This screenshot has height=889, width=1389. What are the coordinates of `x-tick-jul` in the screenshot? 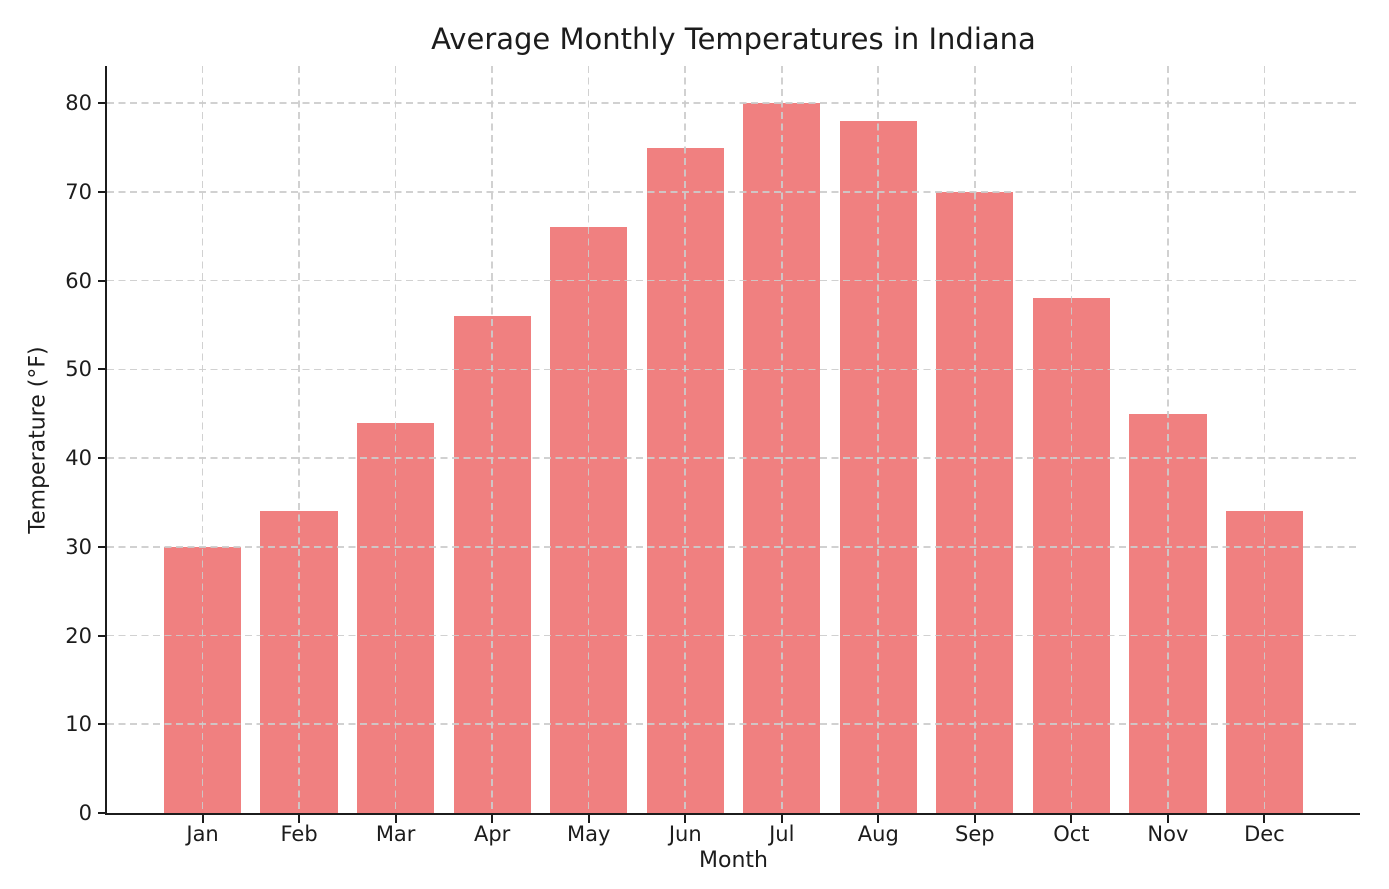 It's located at (781, 818).